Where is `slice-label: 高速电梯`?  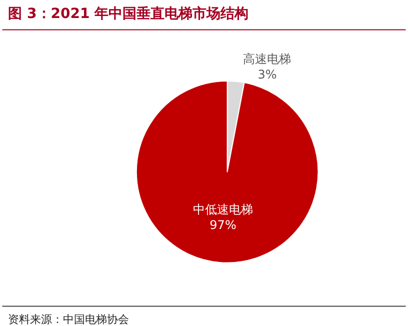
slice-label: 高速电梯 is located at coordinates (267, 59).